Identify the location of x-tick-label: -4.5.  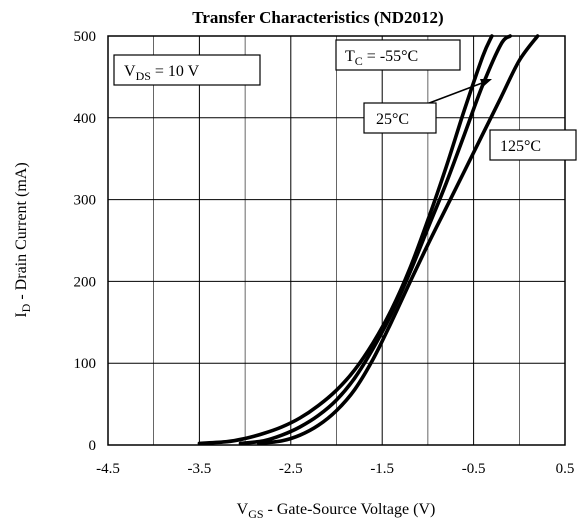
(108, 469).